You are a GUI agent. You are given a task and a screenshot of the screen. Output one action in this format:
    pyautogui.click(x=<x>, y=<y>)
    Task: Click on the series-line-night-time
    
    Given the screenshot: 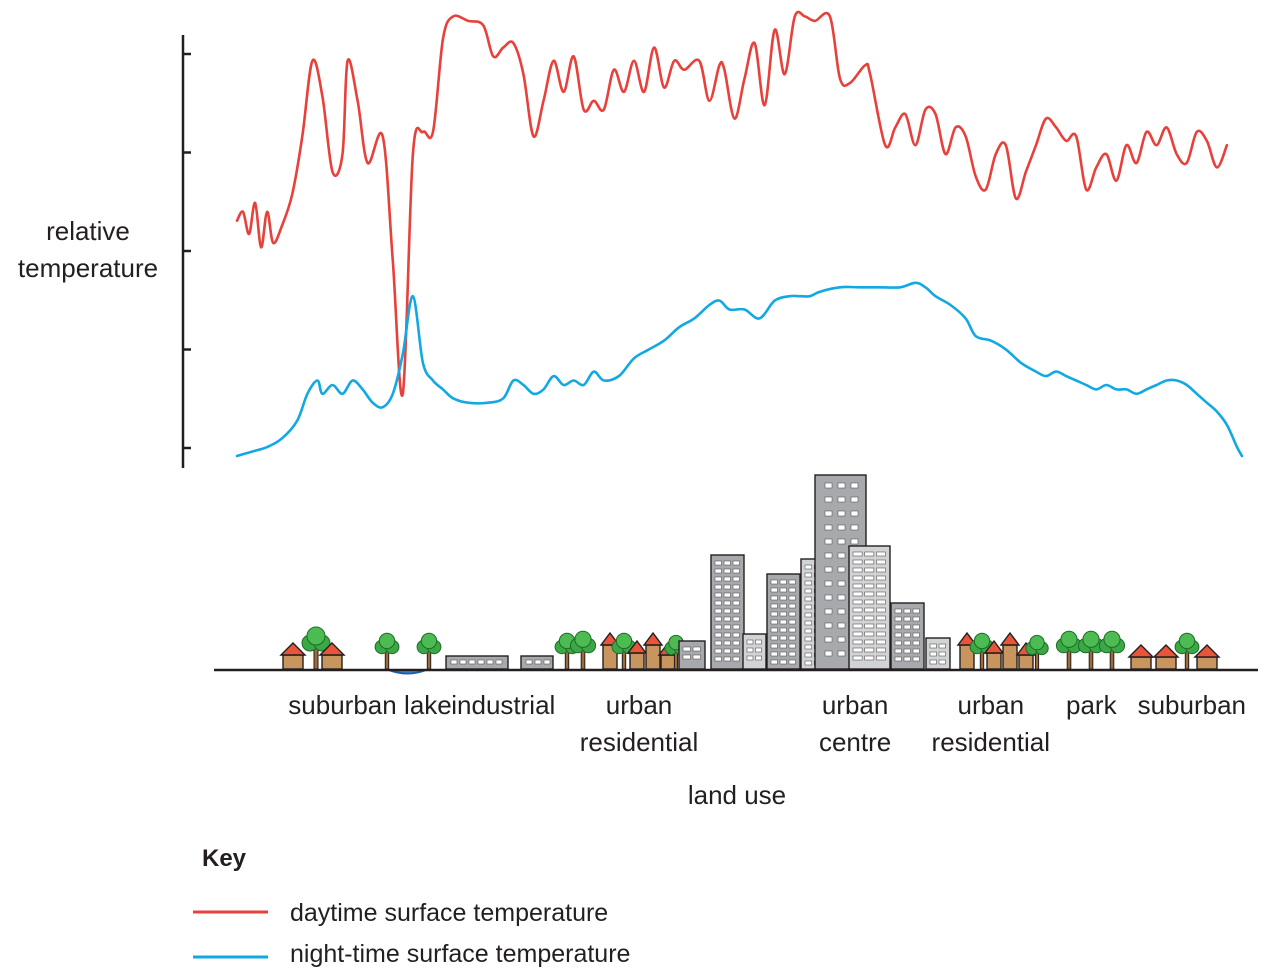 What is the action you would take?
    pyautogui.click(x=739, y=369)
    